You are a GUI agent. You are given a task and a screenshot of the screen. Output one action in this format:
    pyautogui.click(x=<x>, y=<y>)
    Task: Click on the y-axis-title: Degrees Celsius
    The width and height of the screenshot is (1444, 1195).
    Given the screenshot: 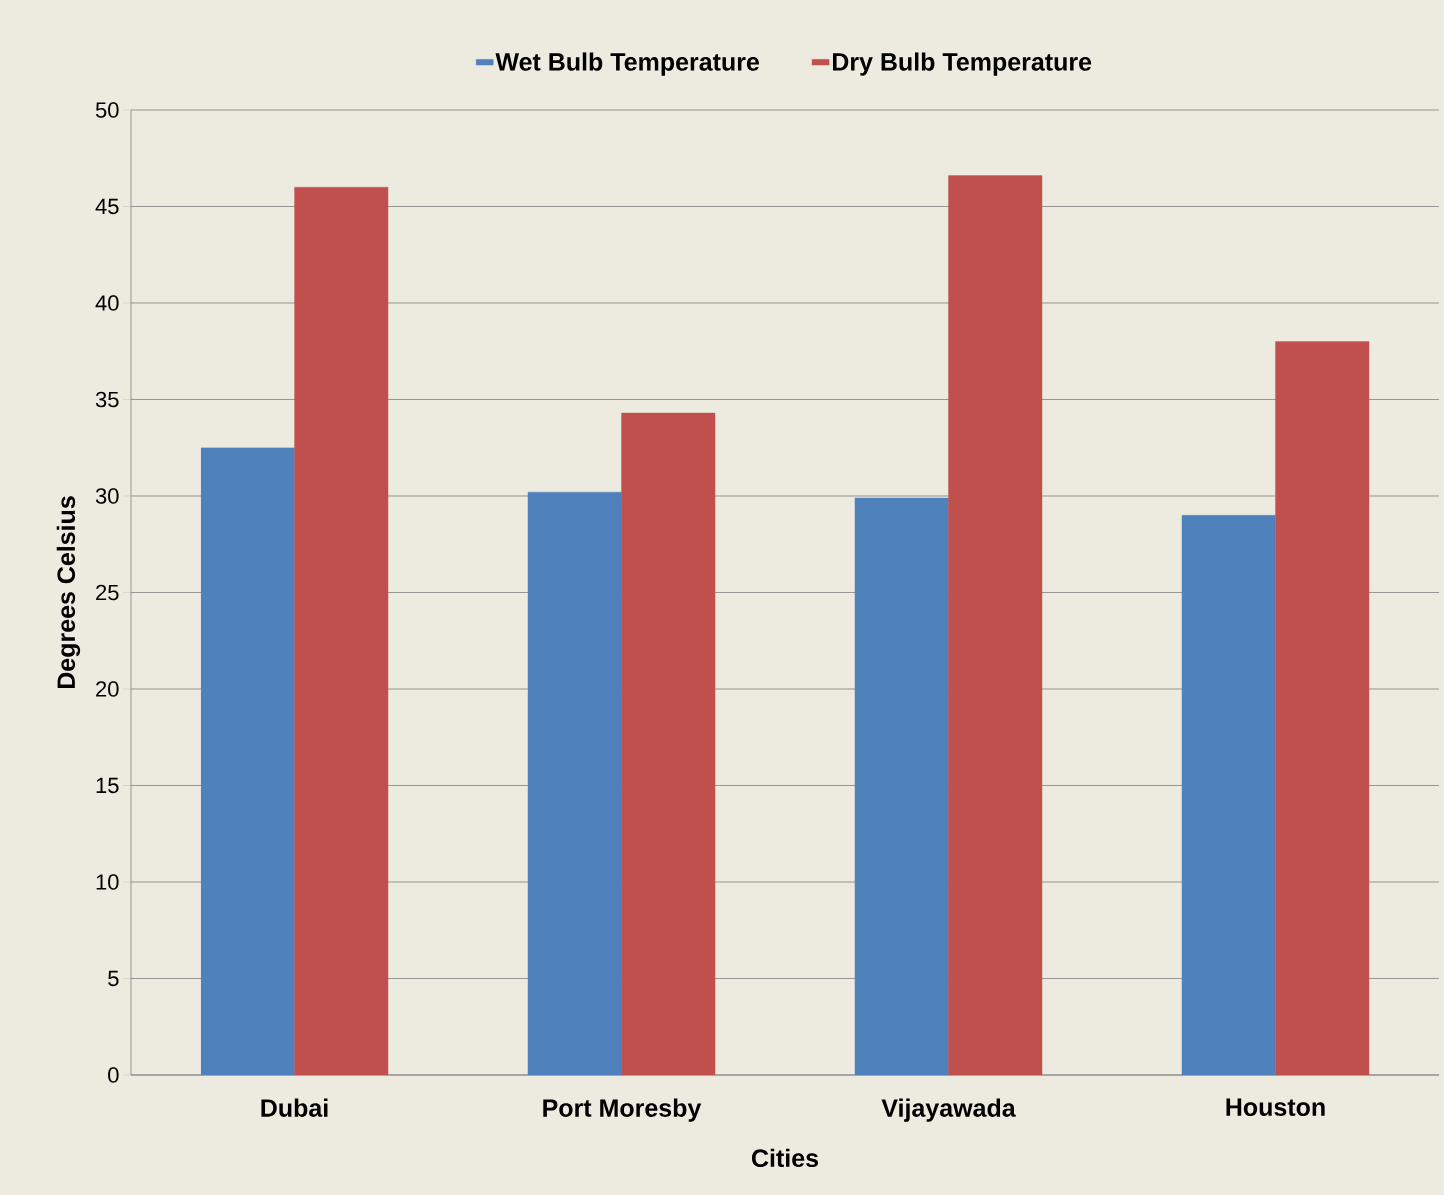 What is the action you would take?
    pyautogui.click(x=68, y=592)
    